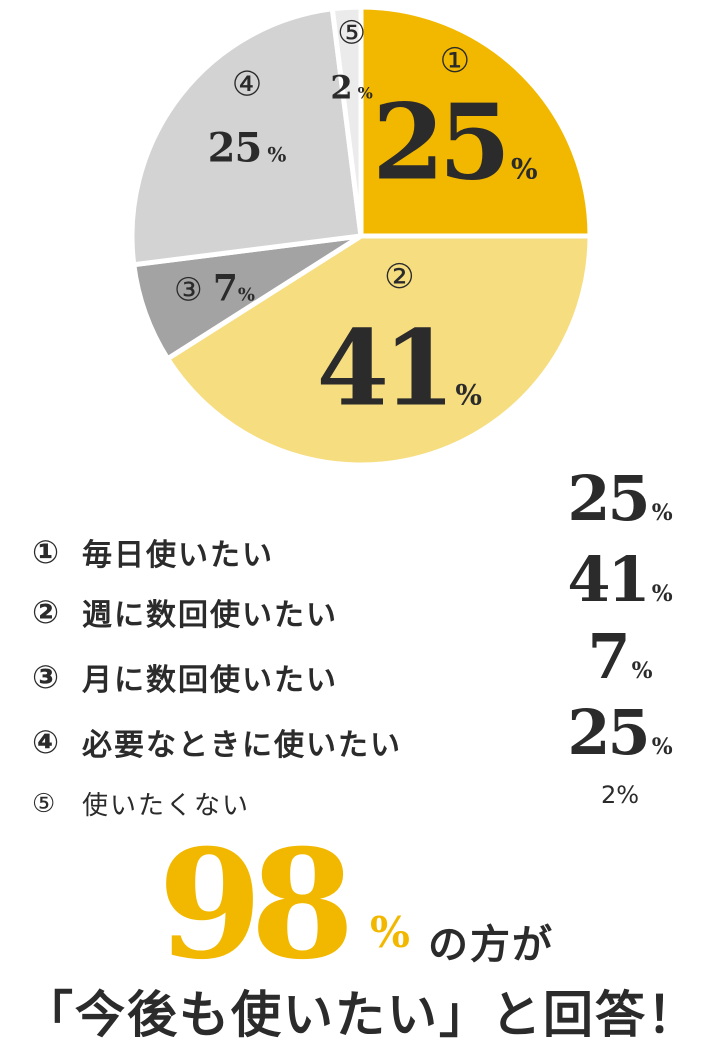  I want to click on legend-item-4: ④ 必要なときに使いたい, so click(217, 742).